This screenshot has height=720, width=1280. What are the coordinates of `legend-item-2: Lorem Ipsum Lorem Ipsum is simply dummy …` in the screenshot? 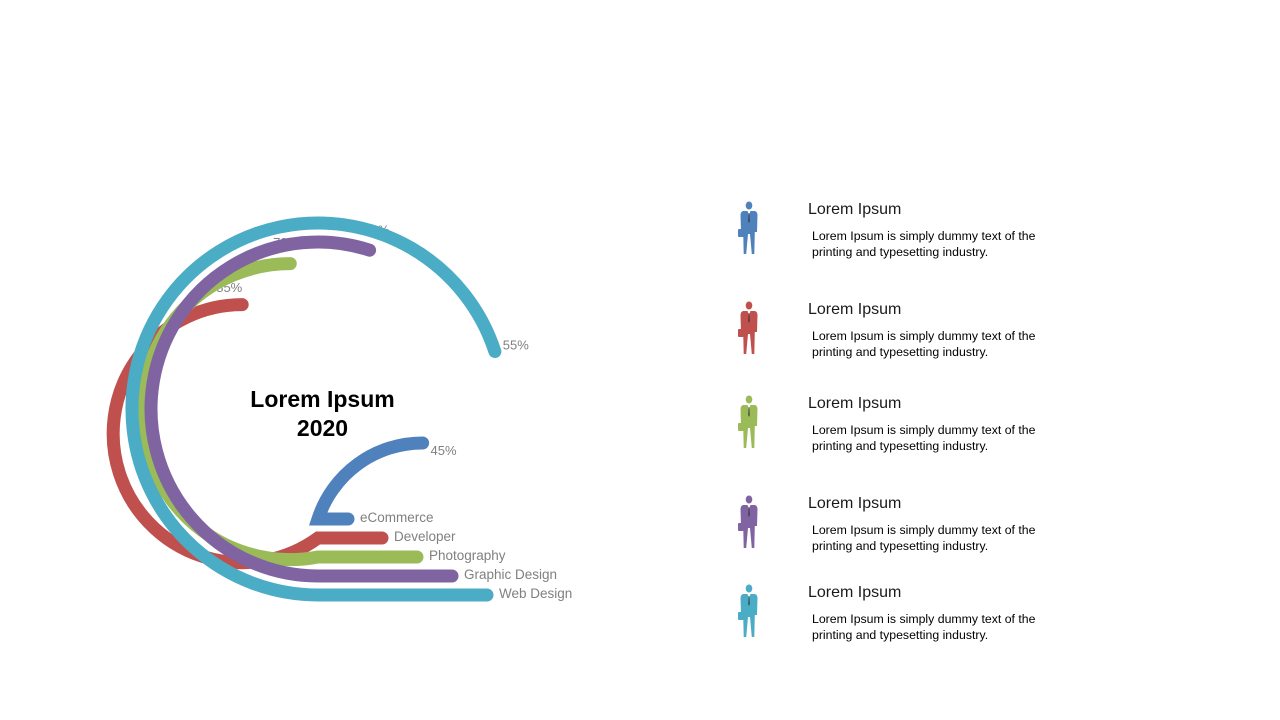 It's located at (910, 336).